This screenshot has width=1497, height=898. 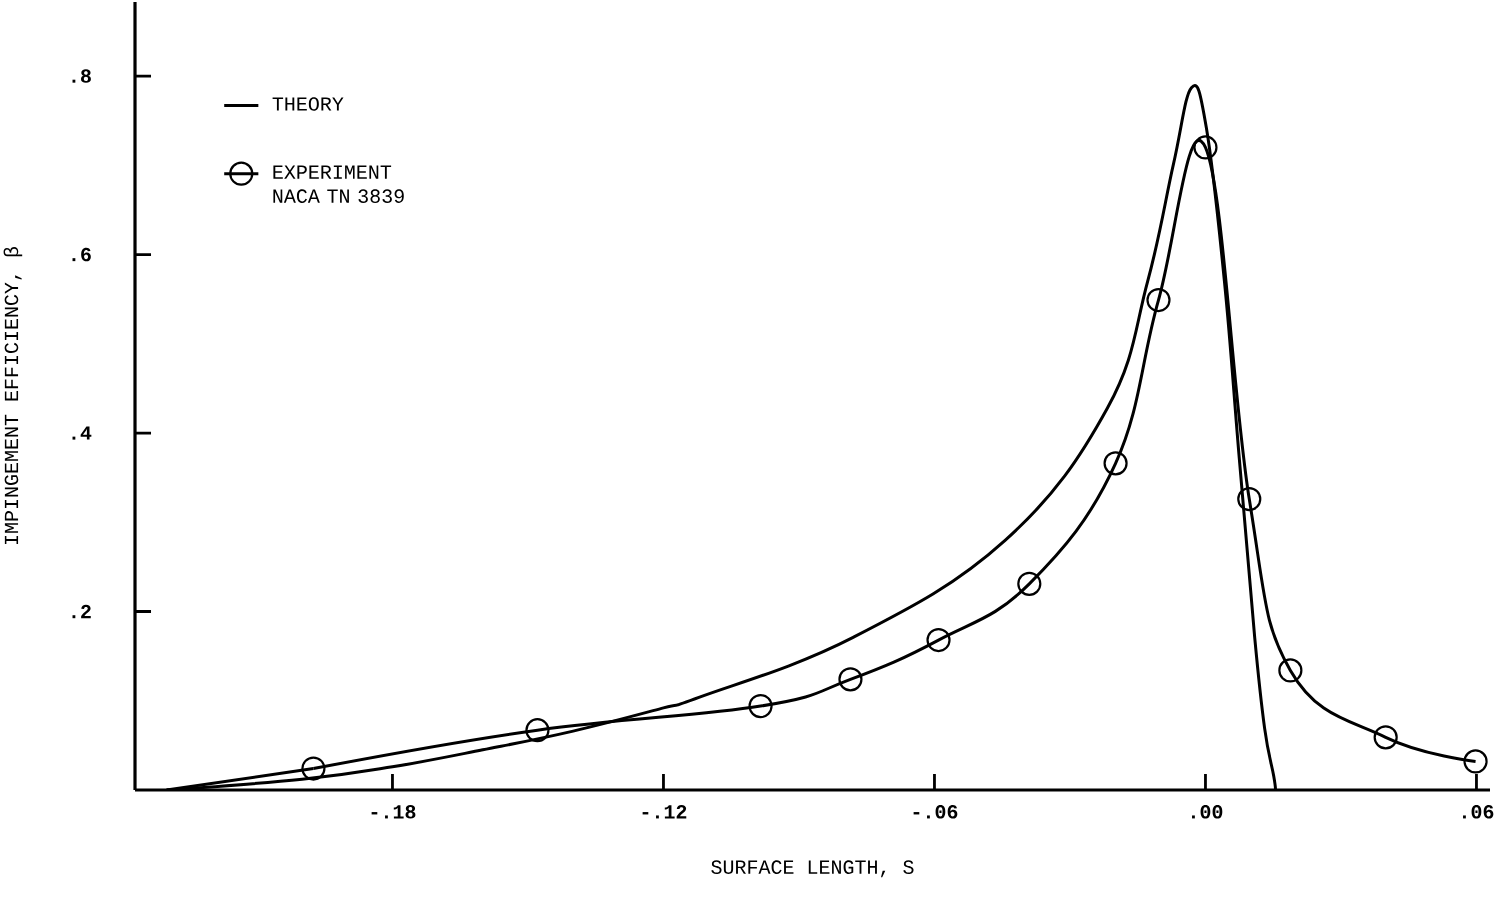 I want to click on y-tick-label: .6, so click(x=81, y=254).